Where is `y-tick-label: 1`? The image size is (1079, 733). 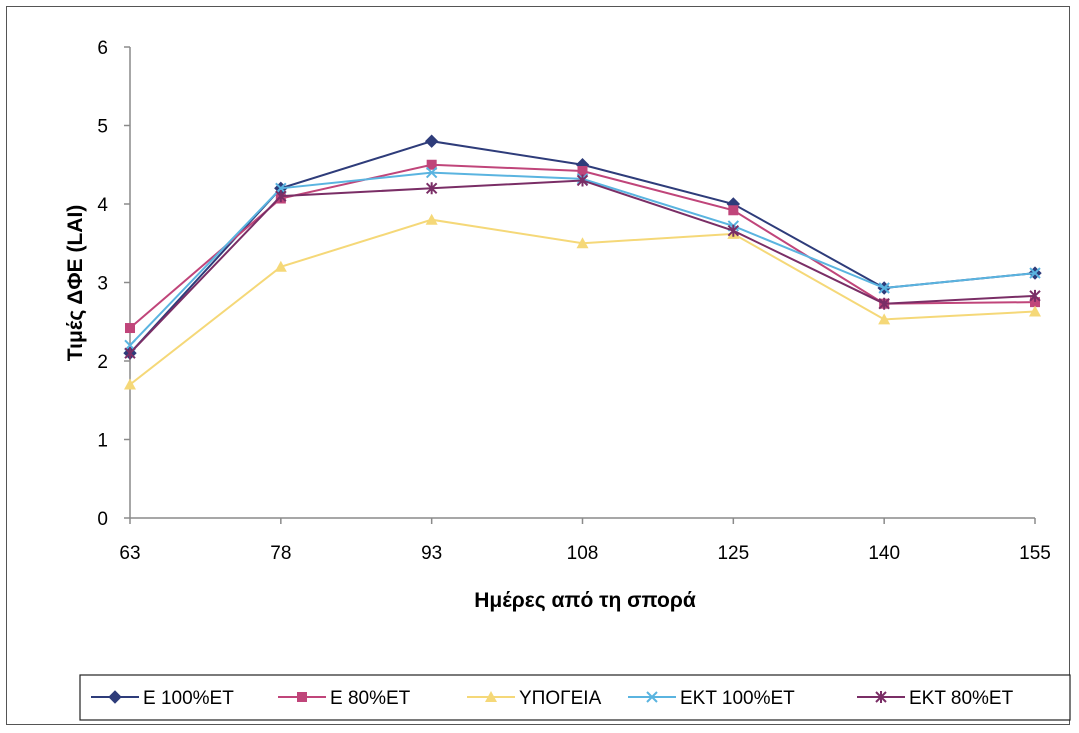 y-tick-label: 1 is located at coordinates (102, 441).